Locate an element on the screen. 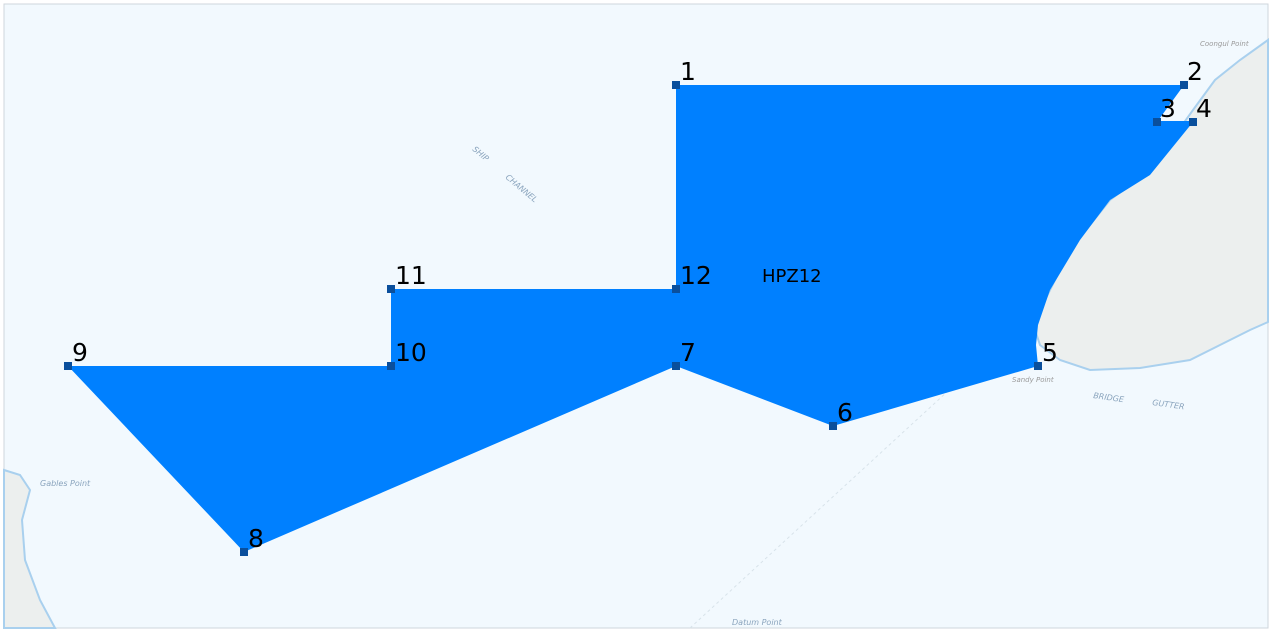  place-label: GUTTER is located at coordinates (1168, 404).